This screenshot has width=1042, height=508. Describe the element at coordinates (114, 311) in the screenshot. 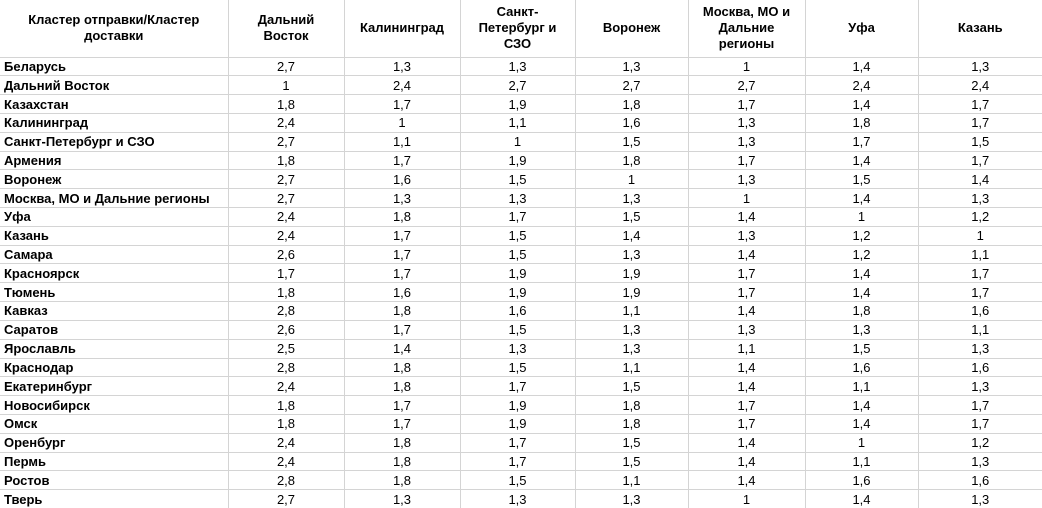

I see `row-header: Кавказ` at that location.